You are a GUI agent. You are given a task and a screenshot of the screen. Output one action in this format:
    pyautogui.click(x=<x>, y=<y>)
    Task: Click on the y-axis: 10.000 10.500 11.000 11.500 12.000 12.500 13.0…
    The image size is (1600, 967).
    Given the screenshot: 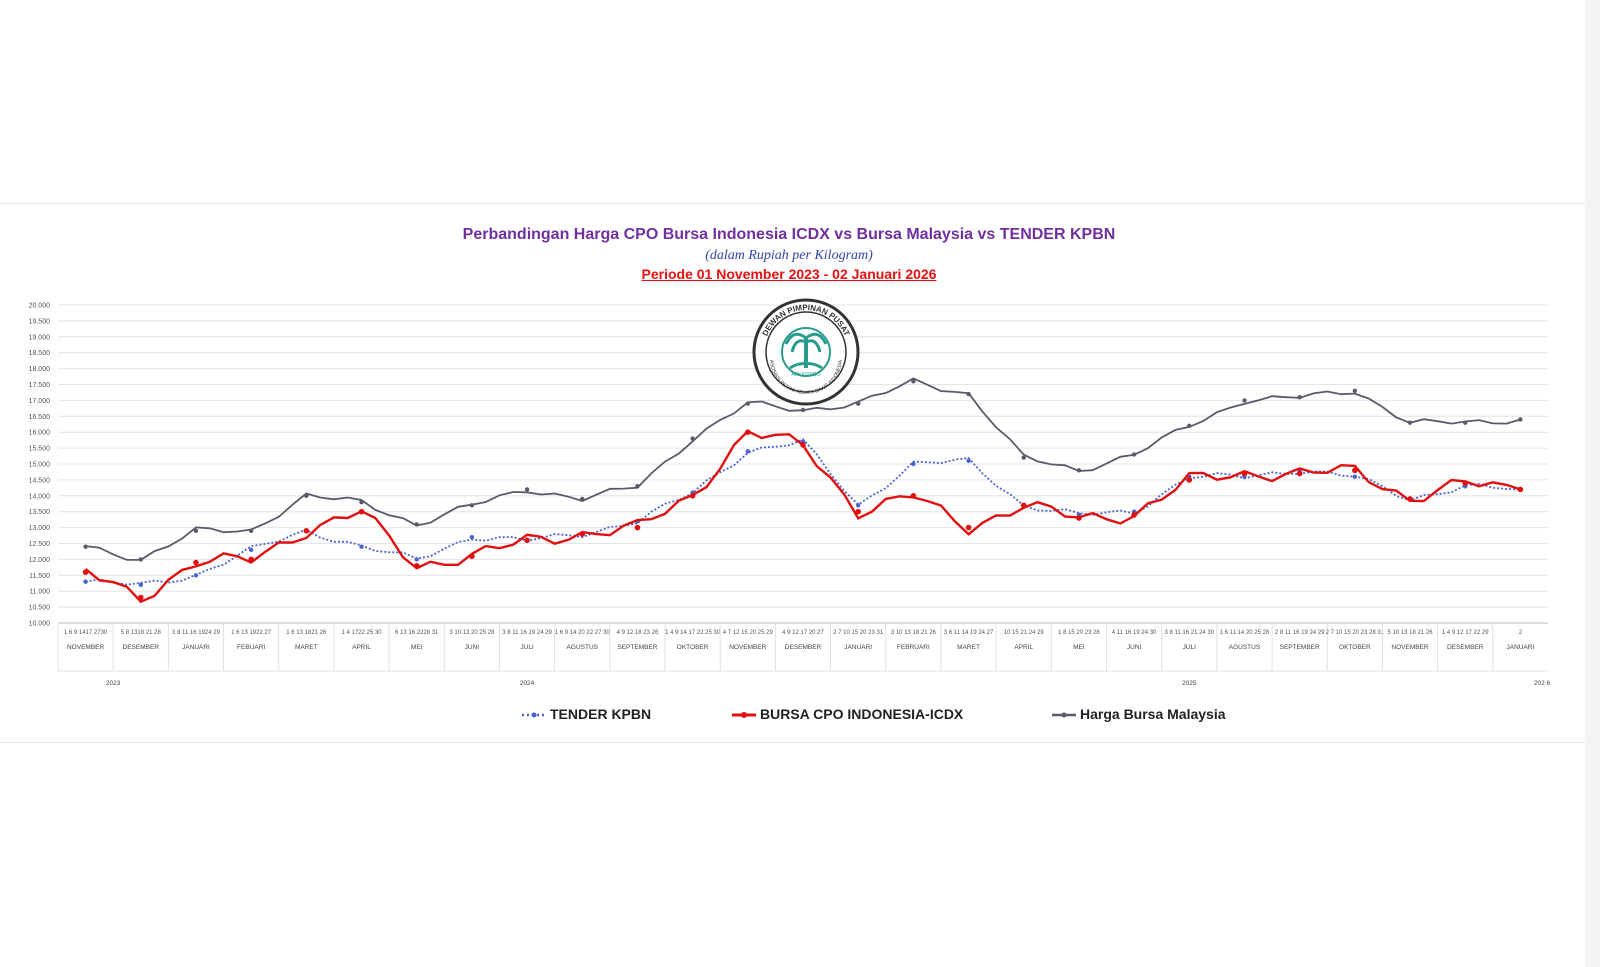 What is the action you would take?
    pyautogui.click(x=40, y=465)
    